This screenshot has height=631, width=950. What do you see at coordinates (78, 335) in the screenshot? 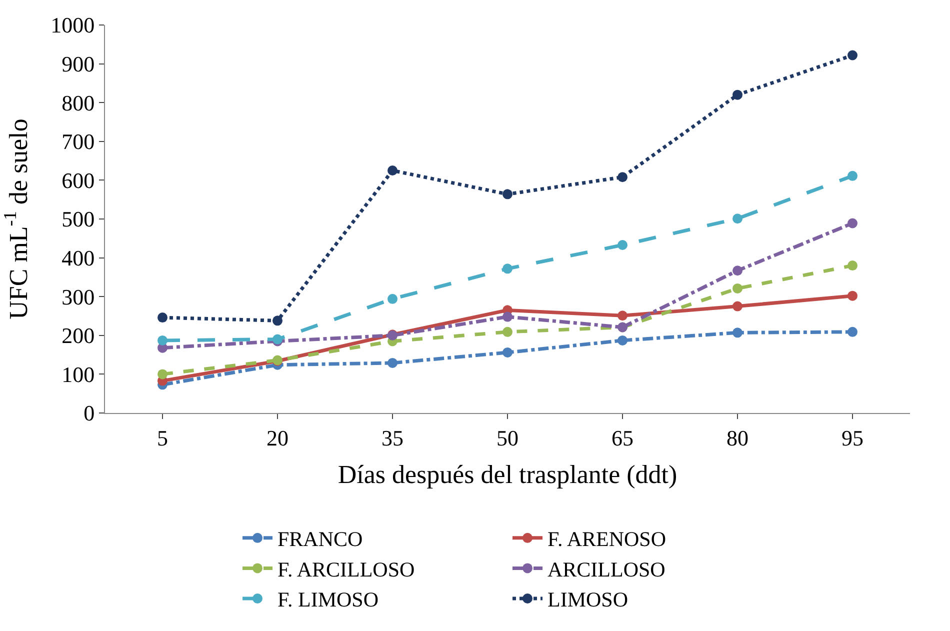
I see `y-tick-label: 200` at bounding box center [78, 335].